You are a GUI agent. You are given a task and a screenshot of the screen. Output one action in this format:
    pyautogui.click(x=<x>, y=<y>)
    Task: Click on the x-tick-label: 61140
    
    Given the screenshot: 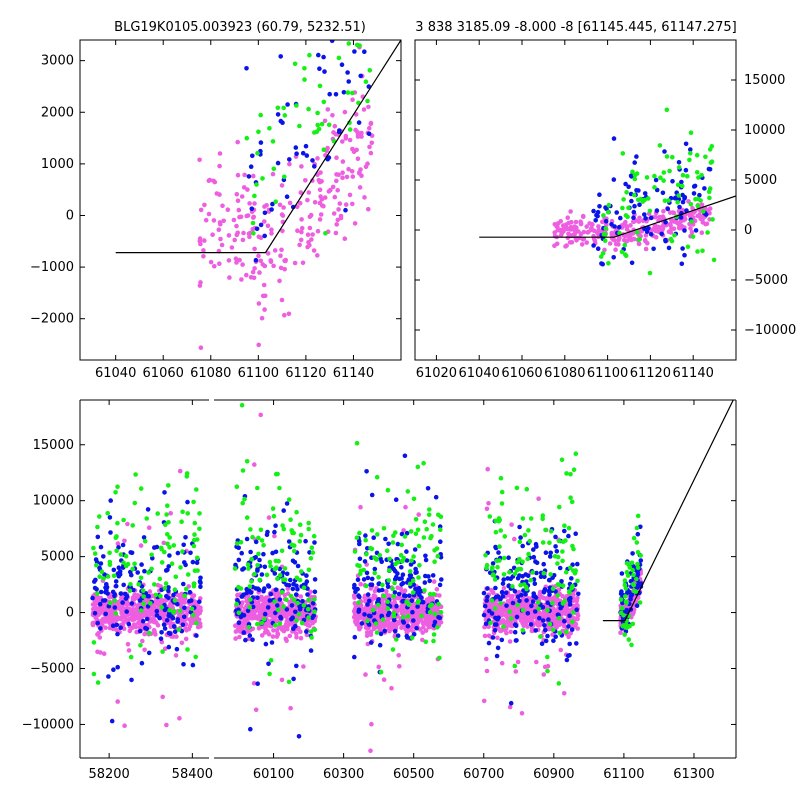 What is the action you would take?
    pyautogui.click(x=353, y=373)
    